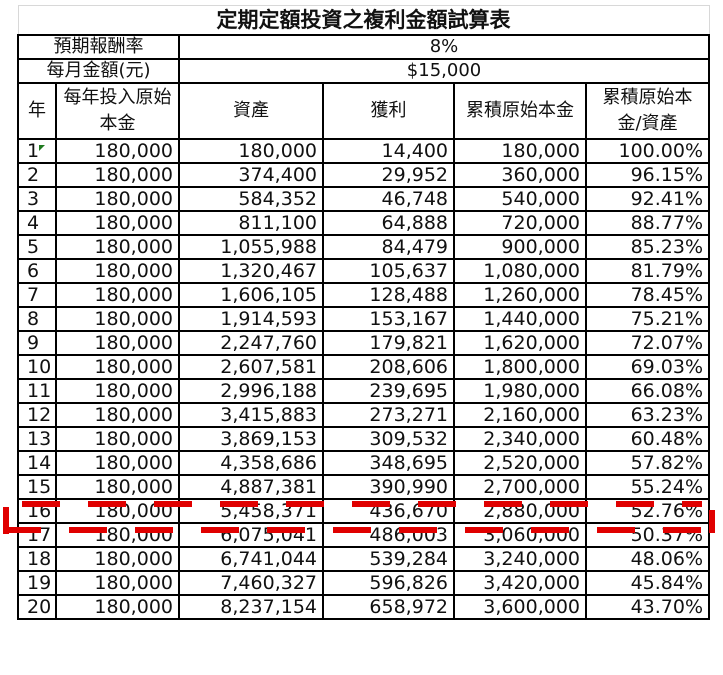 Image resolution: width=723 pixels, height=675 pixels. Describe the element at coordinates (388, 607) in the screenshot. I see `cell-profit: 658,972` at that location.